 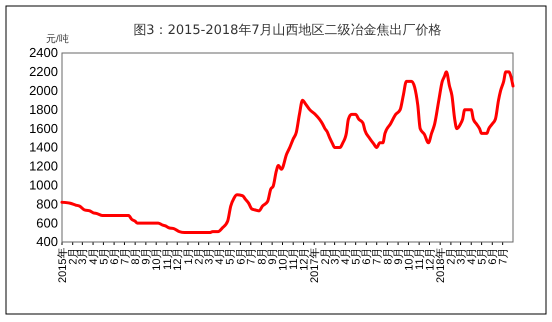 I want to click on y-tick-label: 1000, so click(x=43, y=184).